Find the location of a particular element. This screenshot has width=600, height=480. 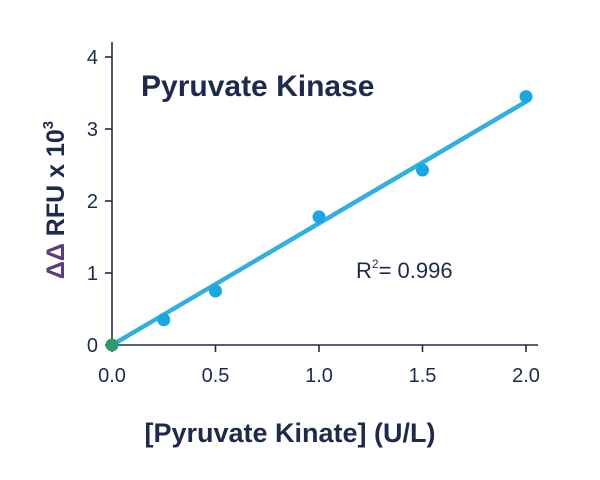

r-squared-value: = 0.996 is located at coordinates (416, 270).